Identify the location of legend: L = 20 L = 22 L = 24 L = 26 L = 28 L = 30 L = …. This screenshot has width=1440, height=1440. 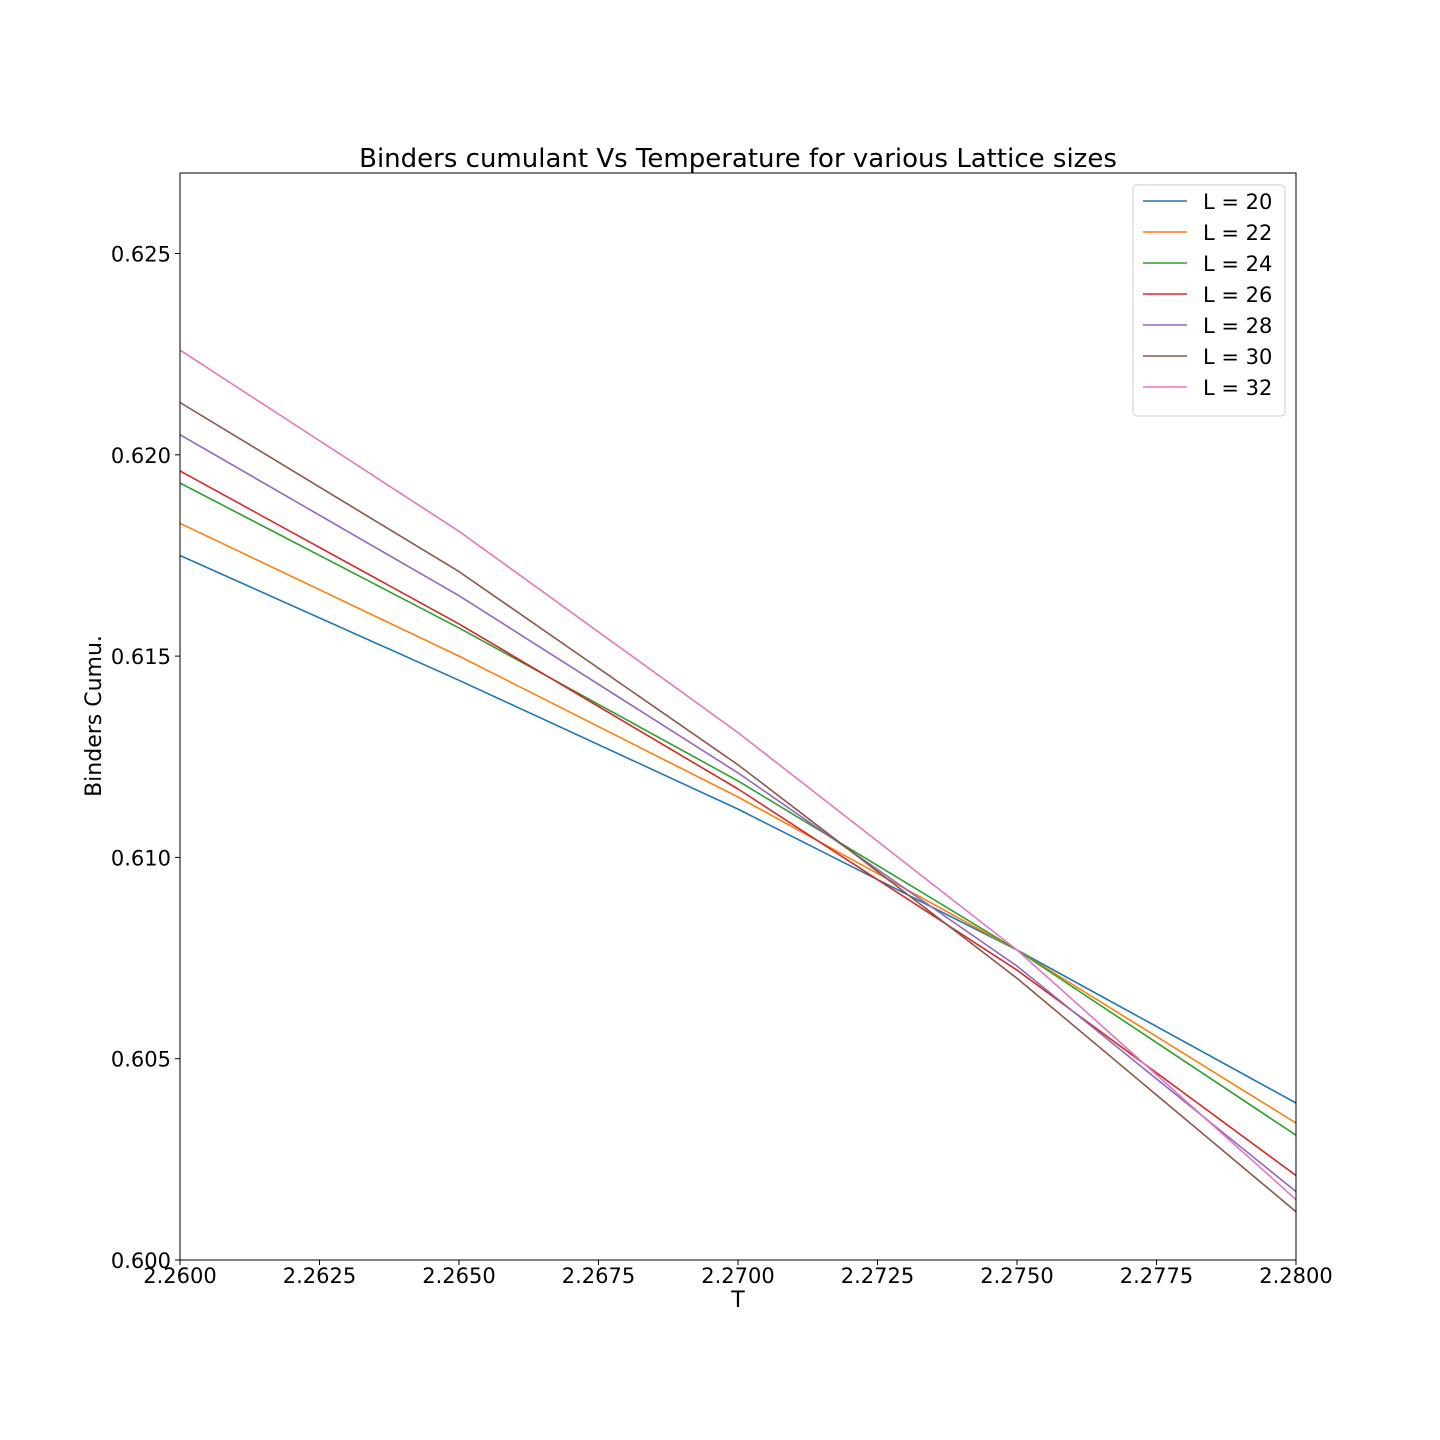
(1209, 300).